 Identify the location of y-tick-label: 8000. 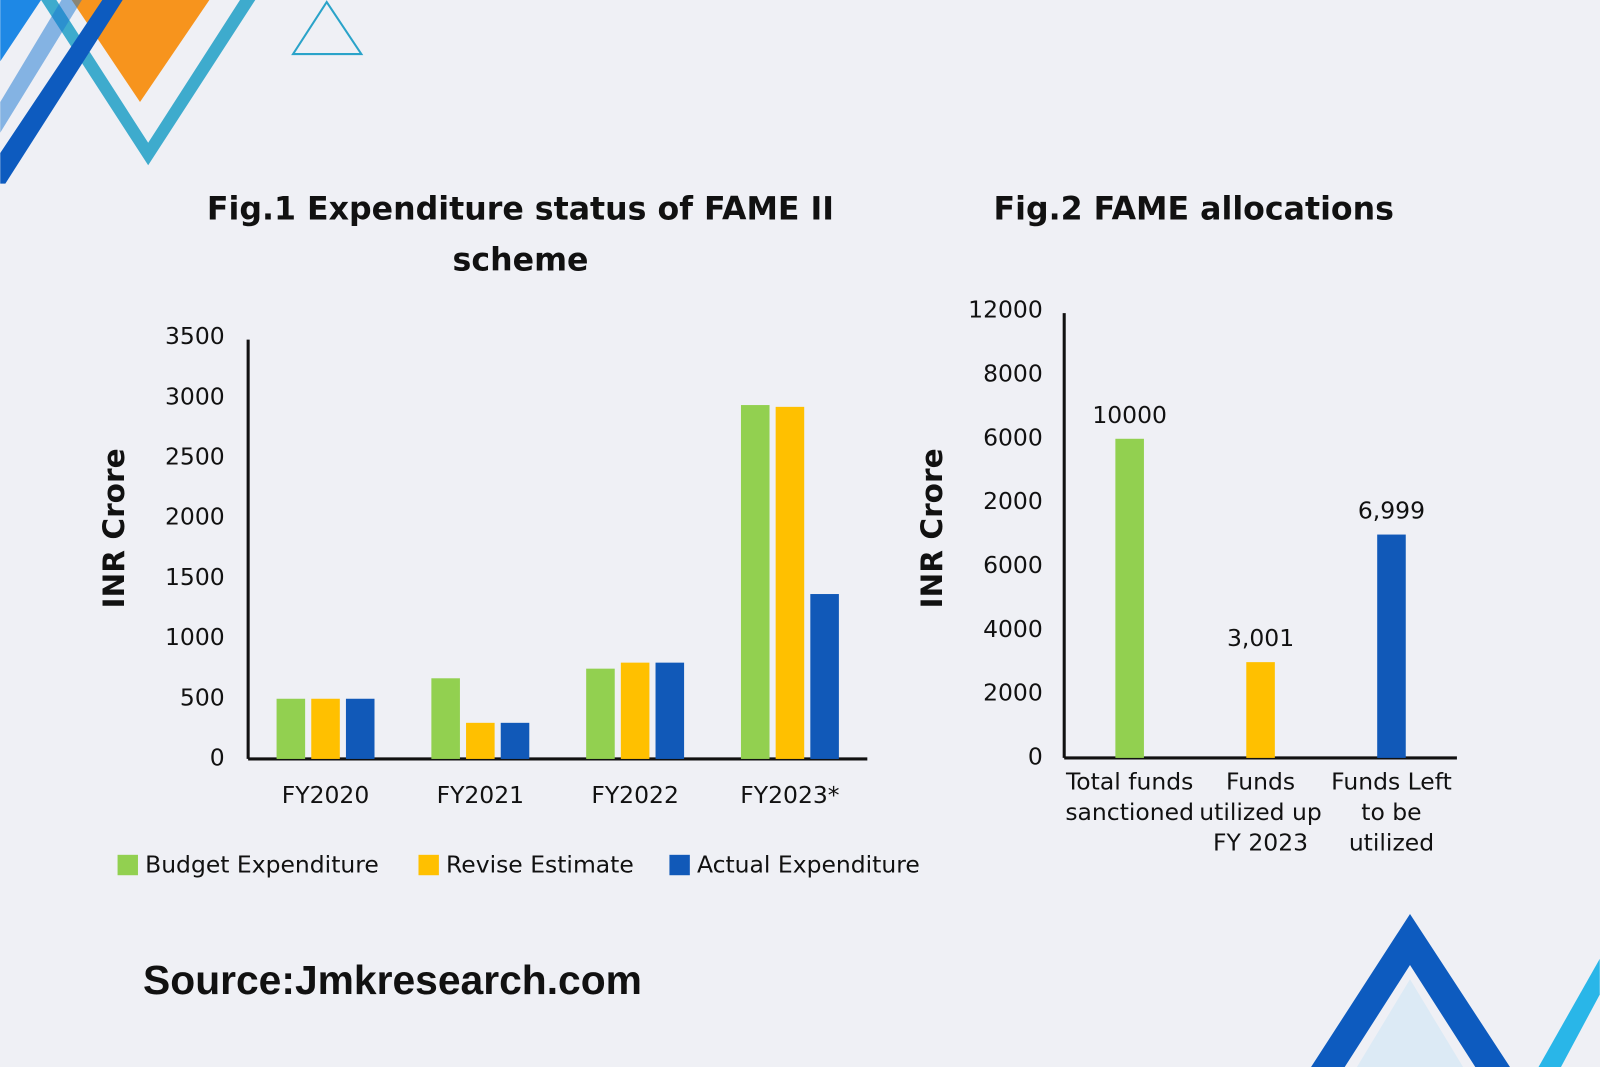
(1013, 373).